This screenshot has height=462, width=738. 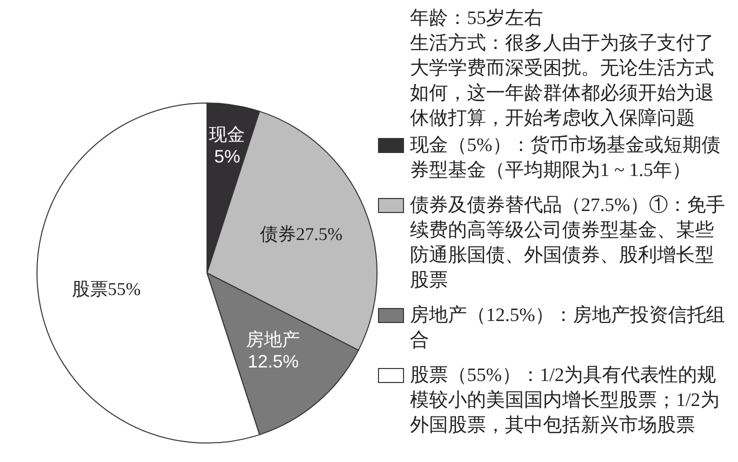 What do you see at coordinates (568, 328) in the screenshot?
I see `legend-label: 房地产（12.5%）：房地产投资信托组合` at bounding box center [568, 328].